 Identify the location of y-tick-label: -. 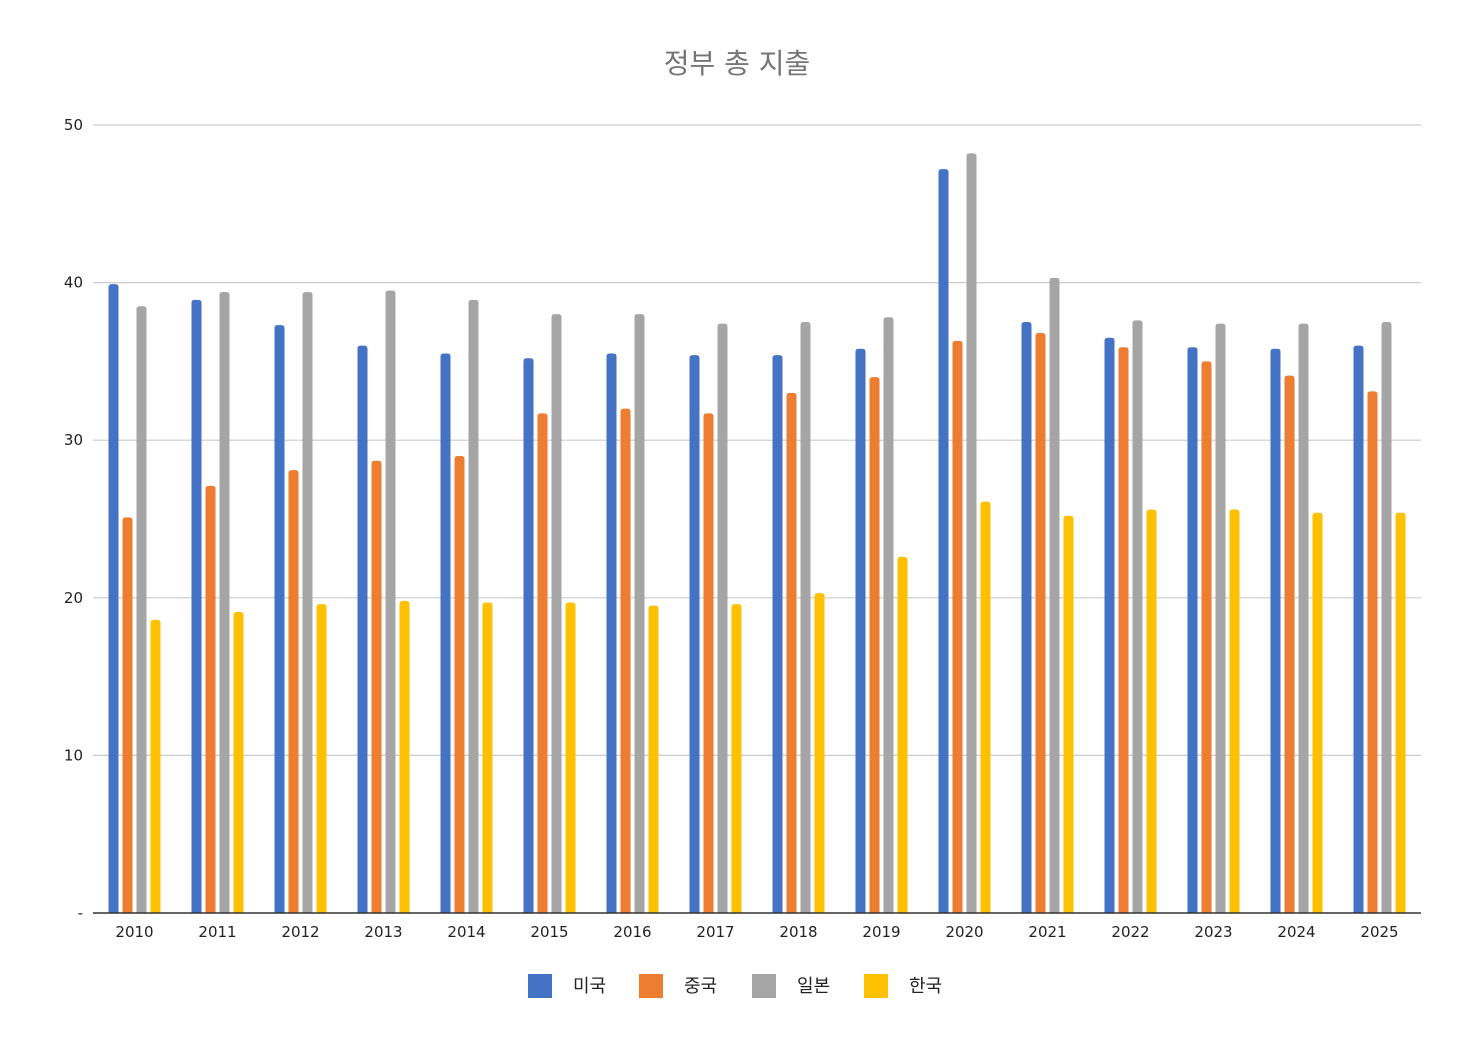
(80, 913).